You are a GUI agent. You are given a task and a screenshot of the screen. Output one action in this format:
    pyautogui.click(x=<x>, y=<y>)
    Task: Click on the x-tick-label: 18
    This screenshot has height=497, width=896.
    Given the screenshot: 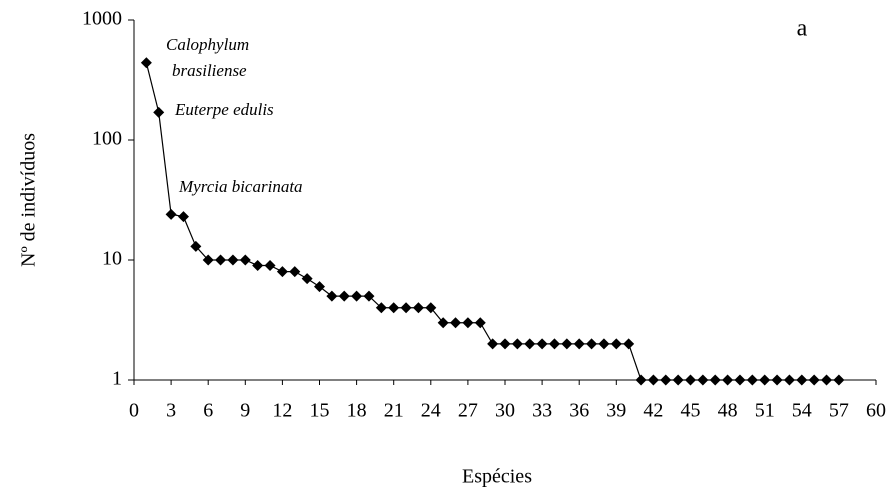 What is the action you would take?
    pyautogui.click(x=357, y=411)
    